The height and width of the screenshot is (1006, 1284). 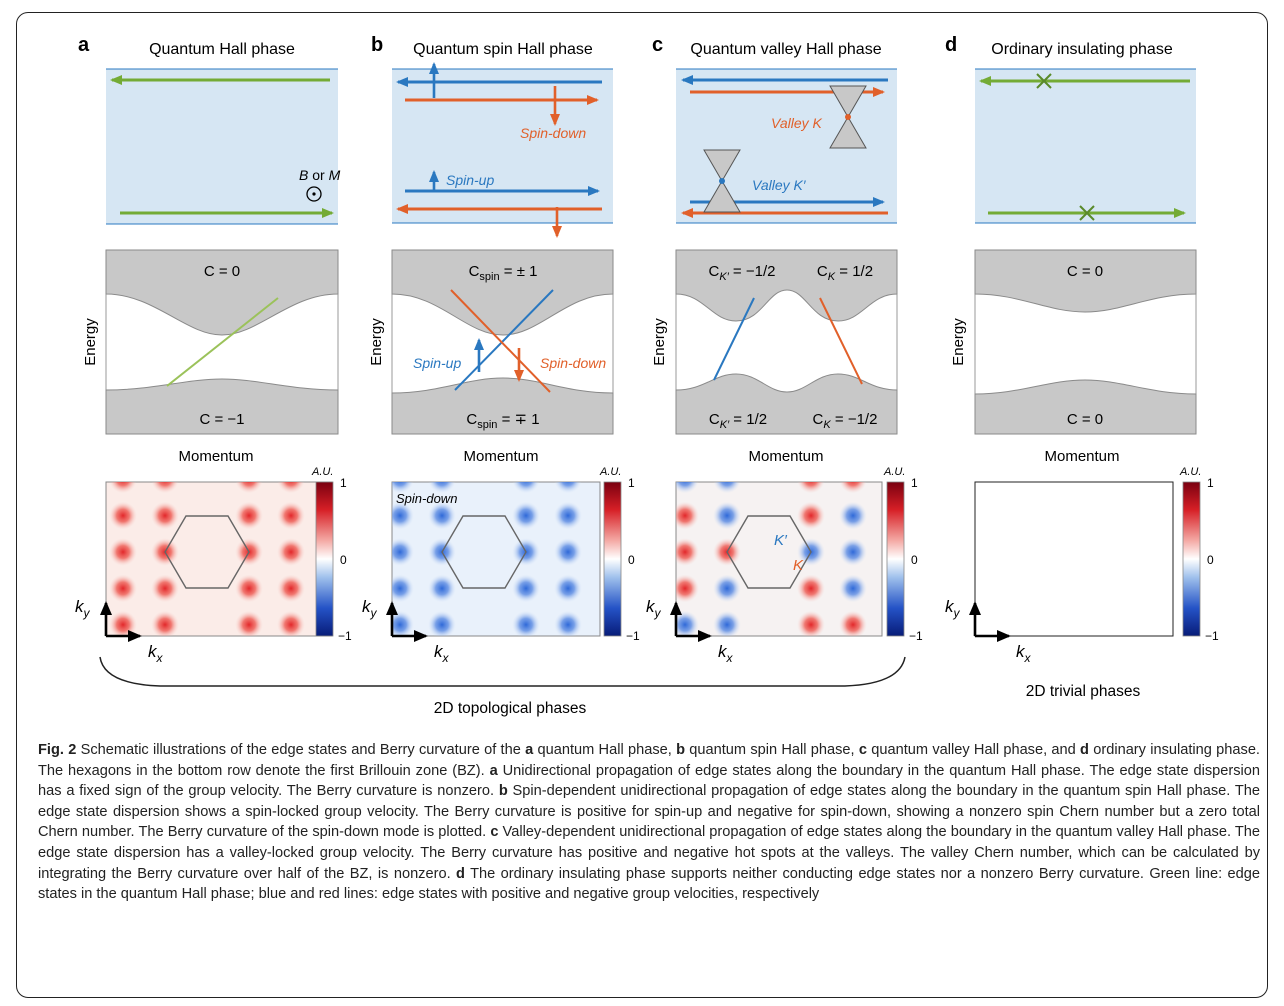 I want to click on colorbar-max-b: 1, so click(x=631, y=483).